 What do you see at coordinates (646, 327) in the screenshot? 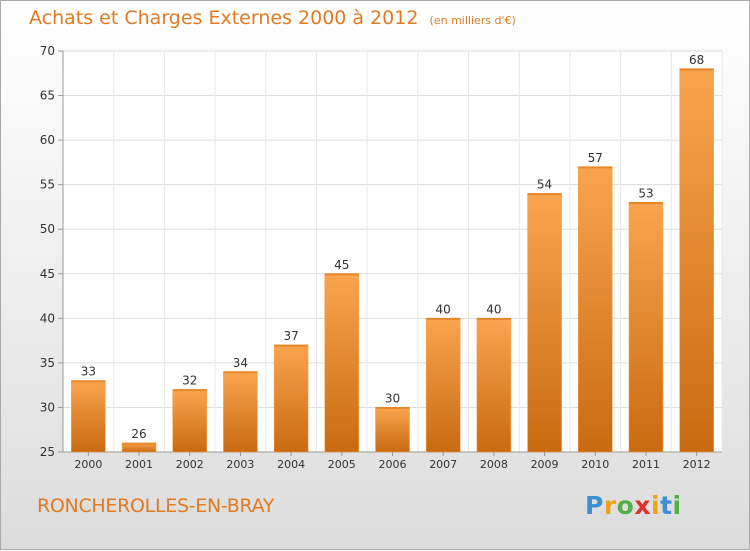
I see `bar-2011` at bounding box center [646, 327].